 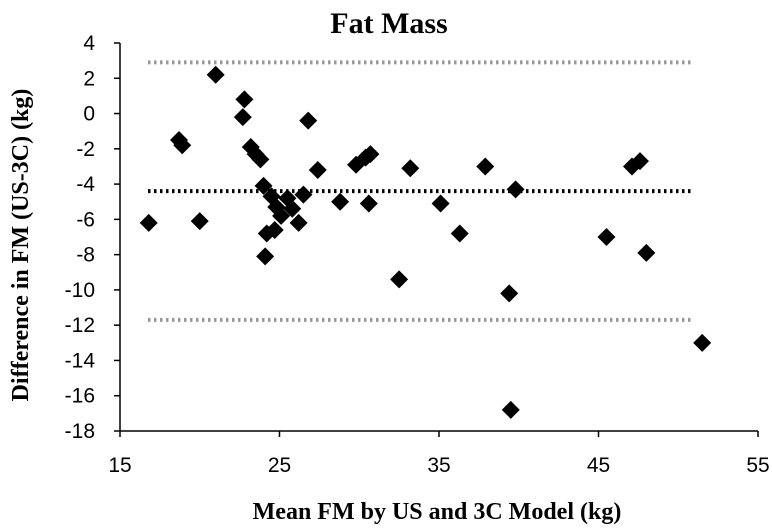 What do you see at coordinates (85, 149) in the screenshot?
I see `y-tick-label: -2` at bounding box center [85, 149].